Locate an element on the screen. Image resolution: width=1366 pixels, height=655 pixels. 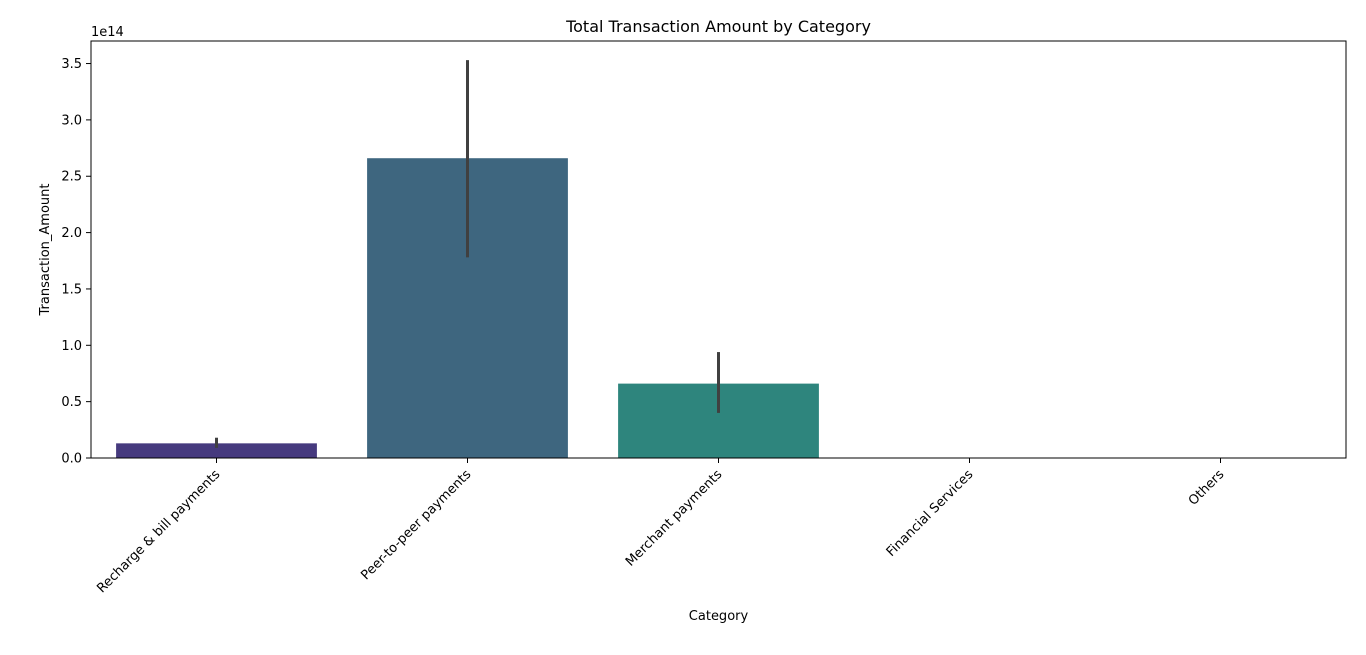
y-tick-label-4: 2.0 is located at coordinates (71, 233).